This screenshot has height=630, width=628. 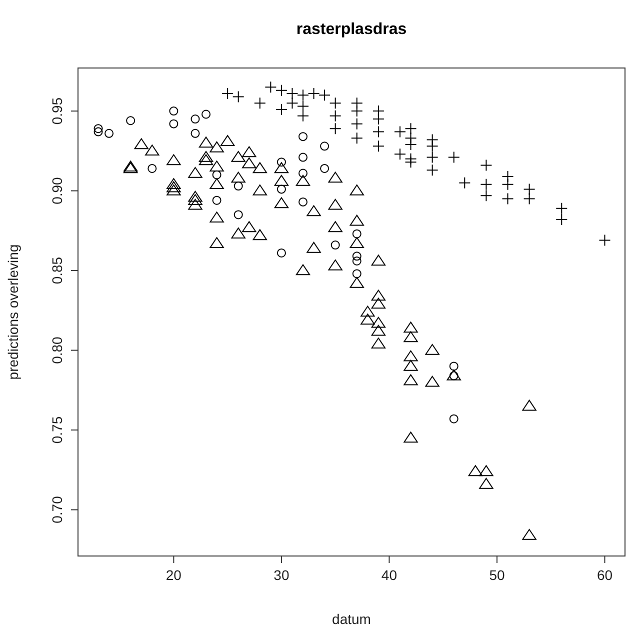 I want to click on y-tick-label: 0.90, so click(x=57, y=190).